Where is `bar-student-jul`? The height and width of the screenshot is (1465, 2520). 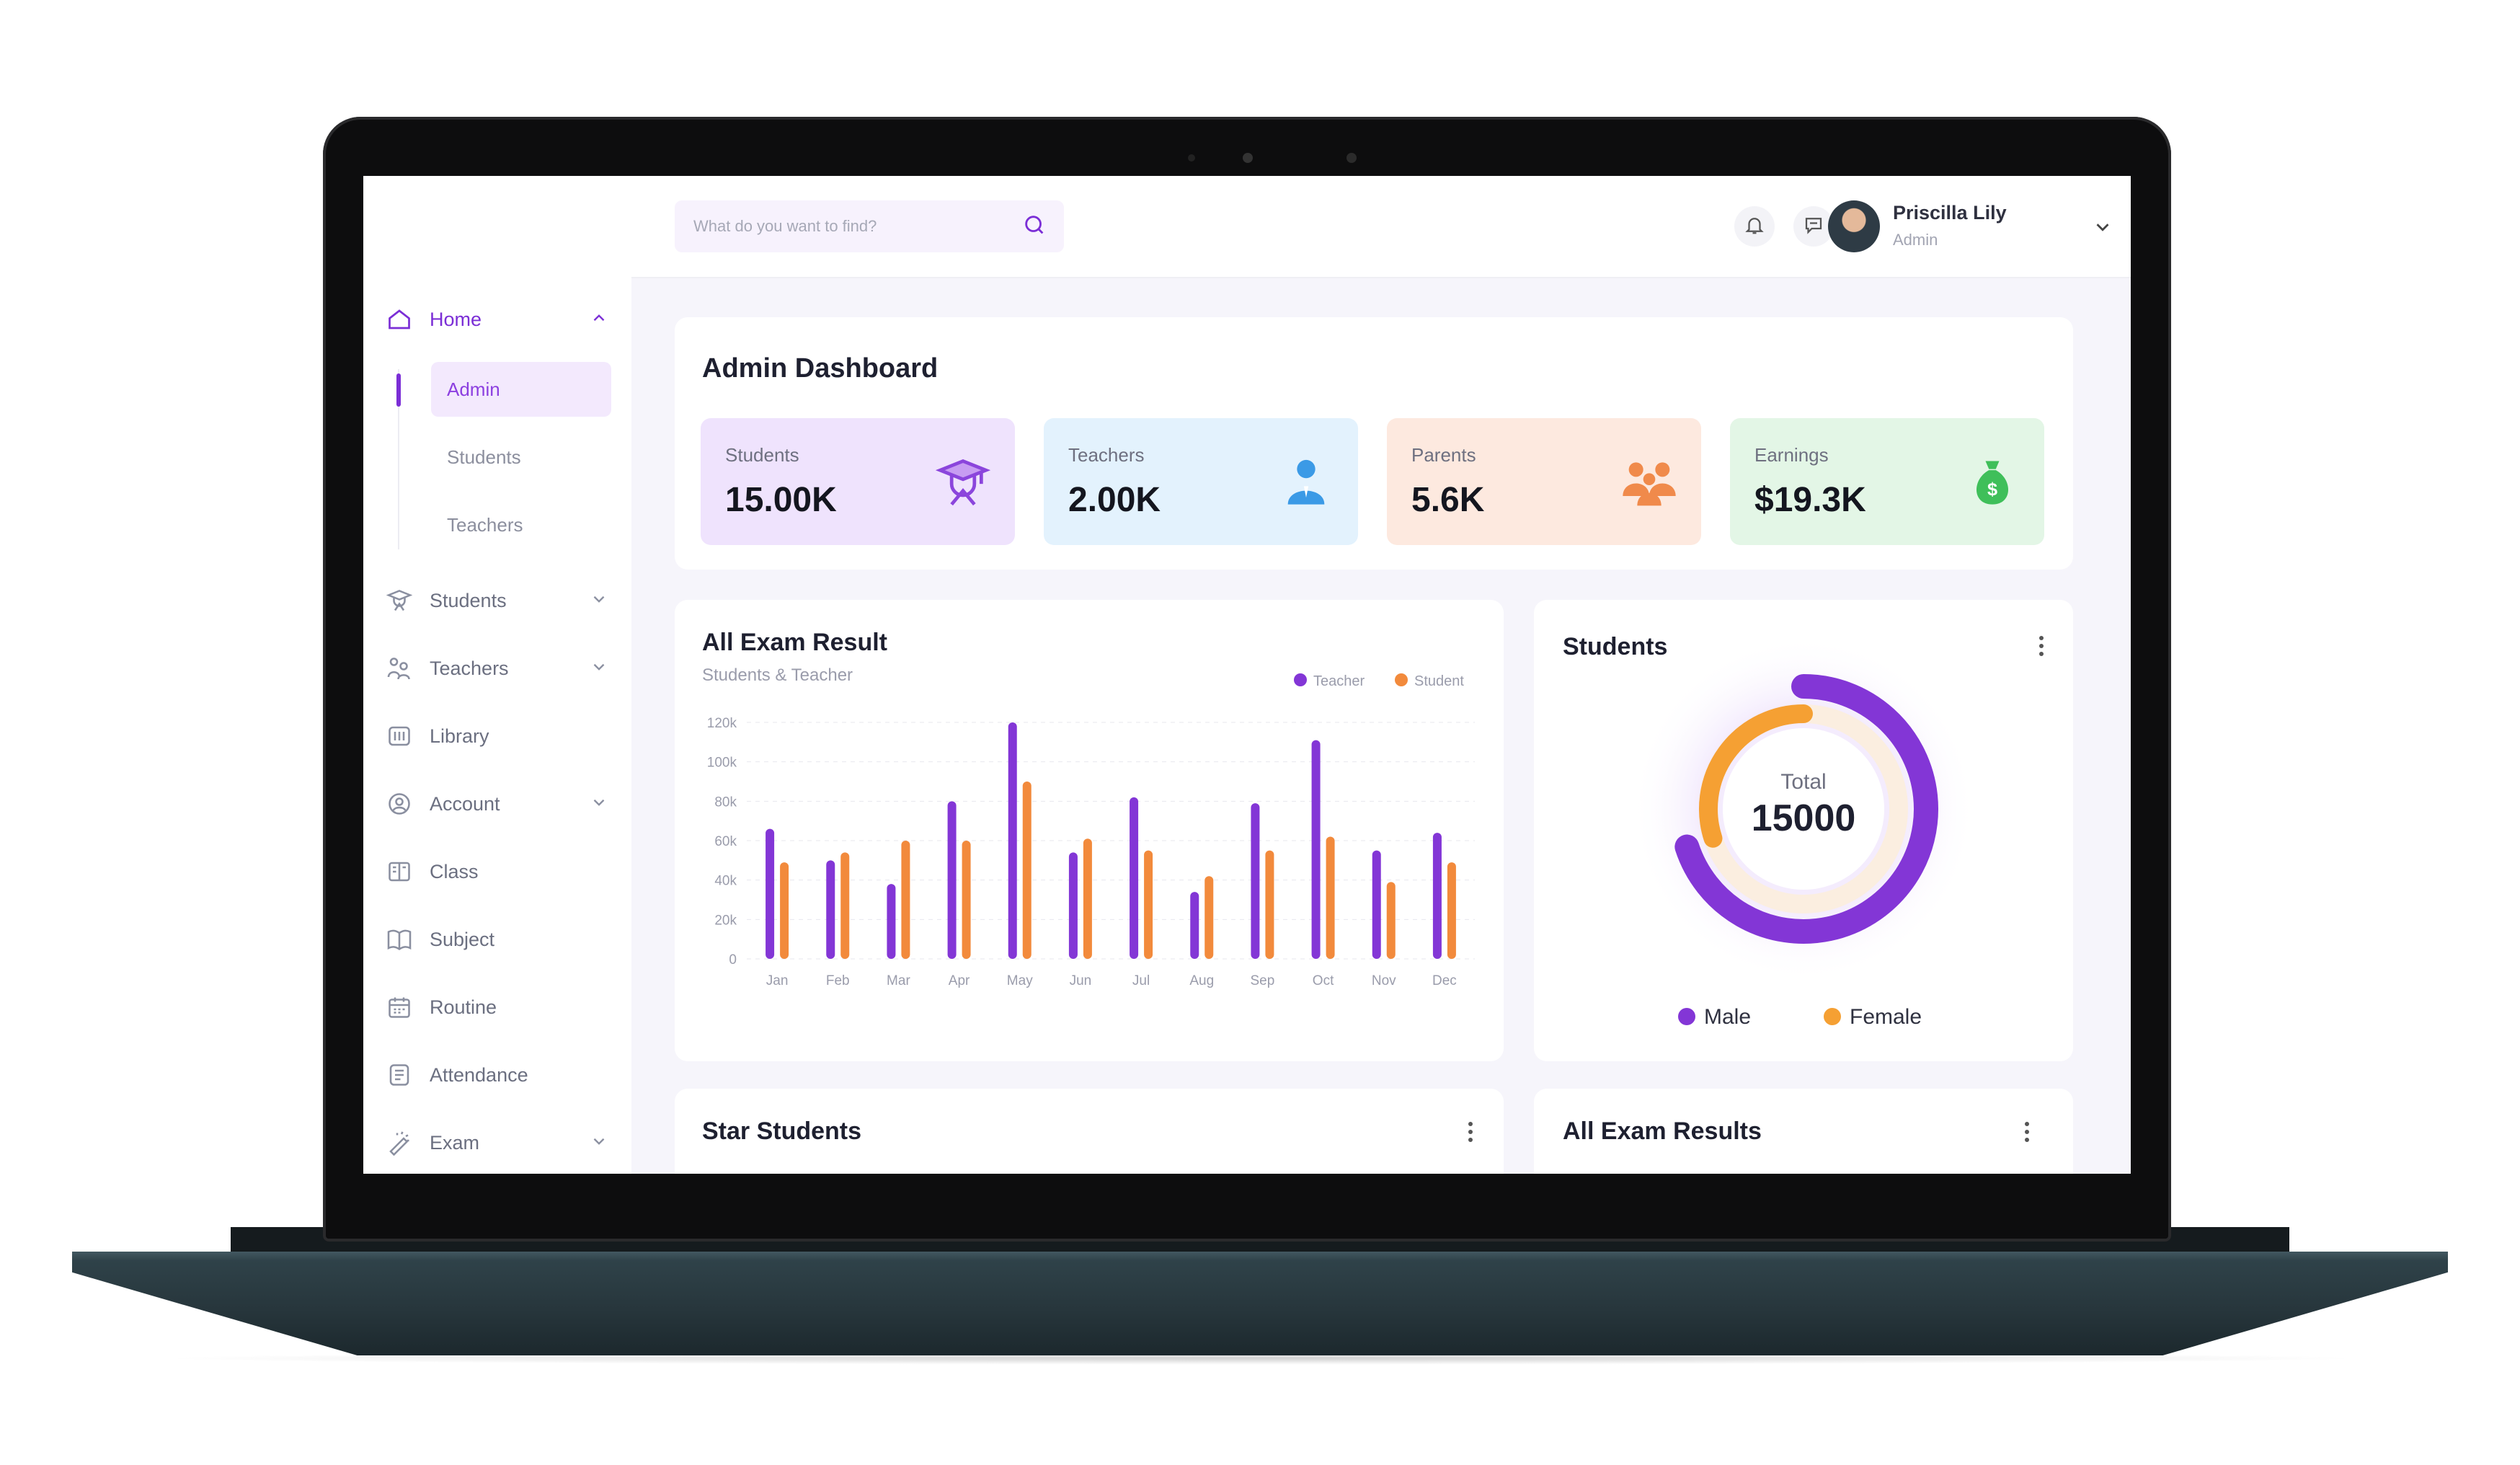 bar-student-jul is located at coordinates (1148, 905).